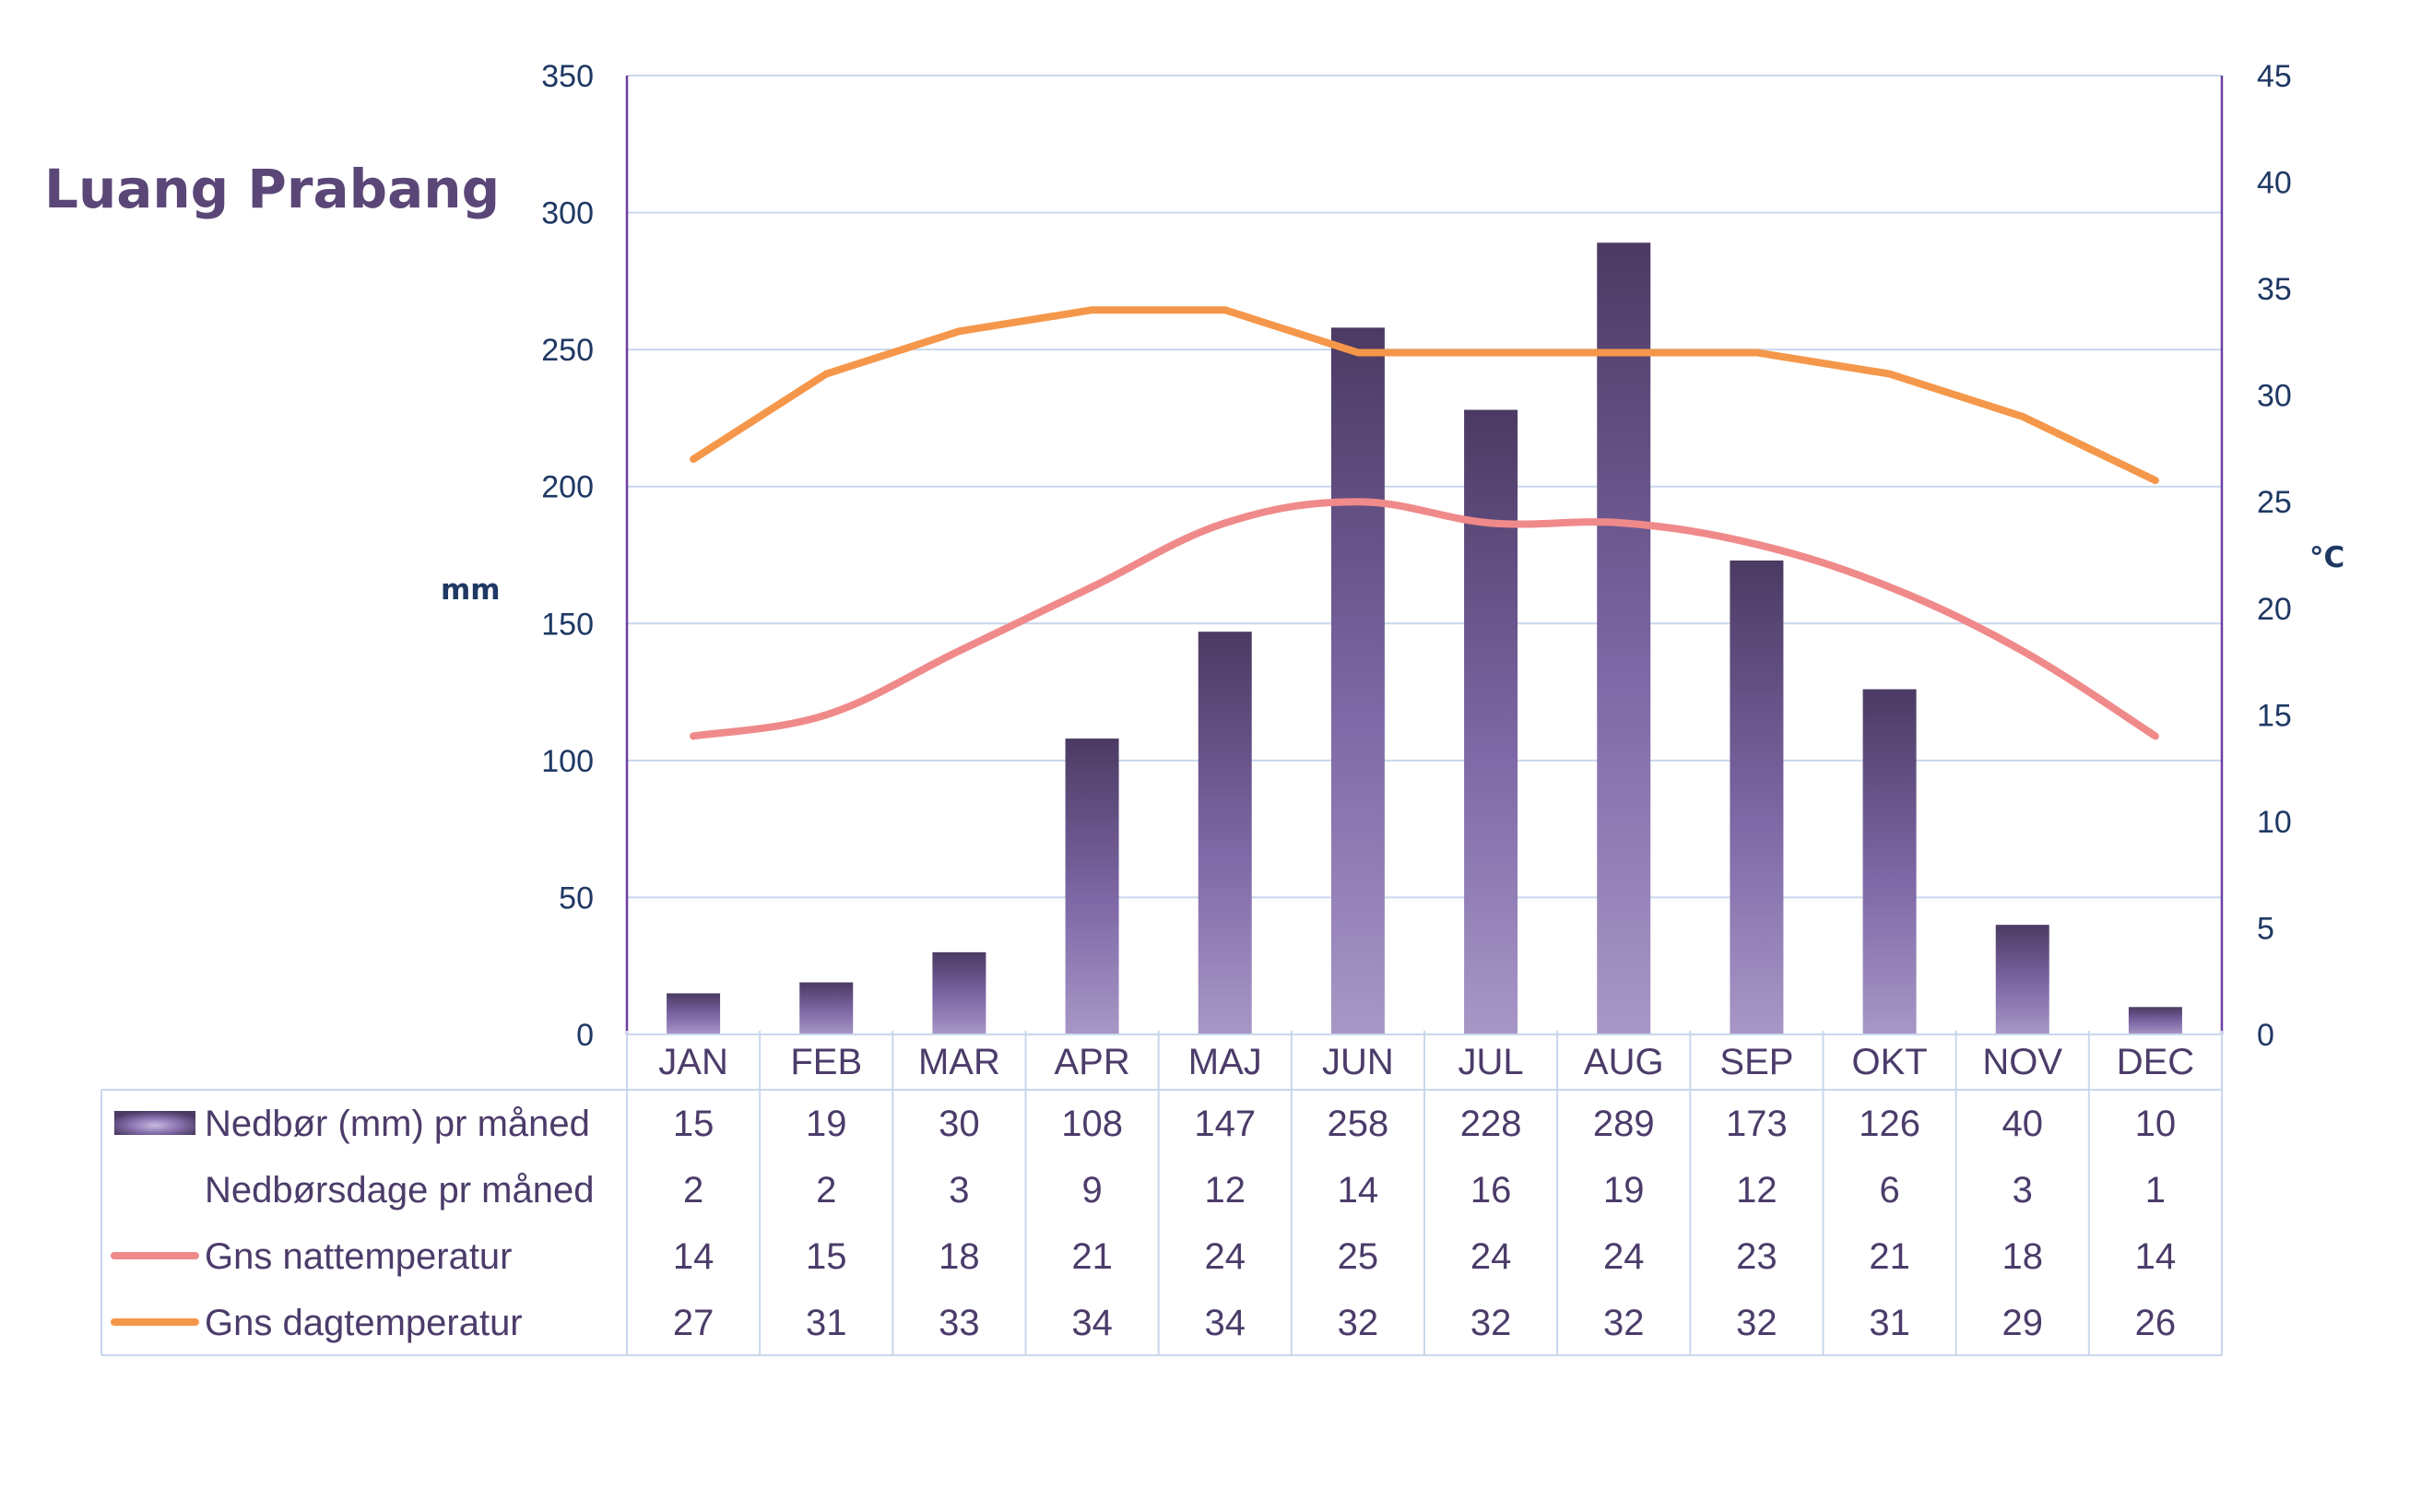 The image size is (2409, 1512). Describe the element at coordinates (1225, 1062) in the screenshot. I see `x-tick-label: MAJ` at that location.